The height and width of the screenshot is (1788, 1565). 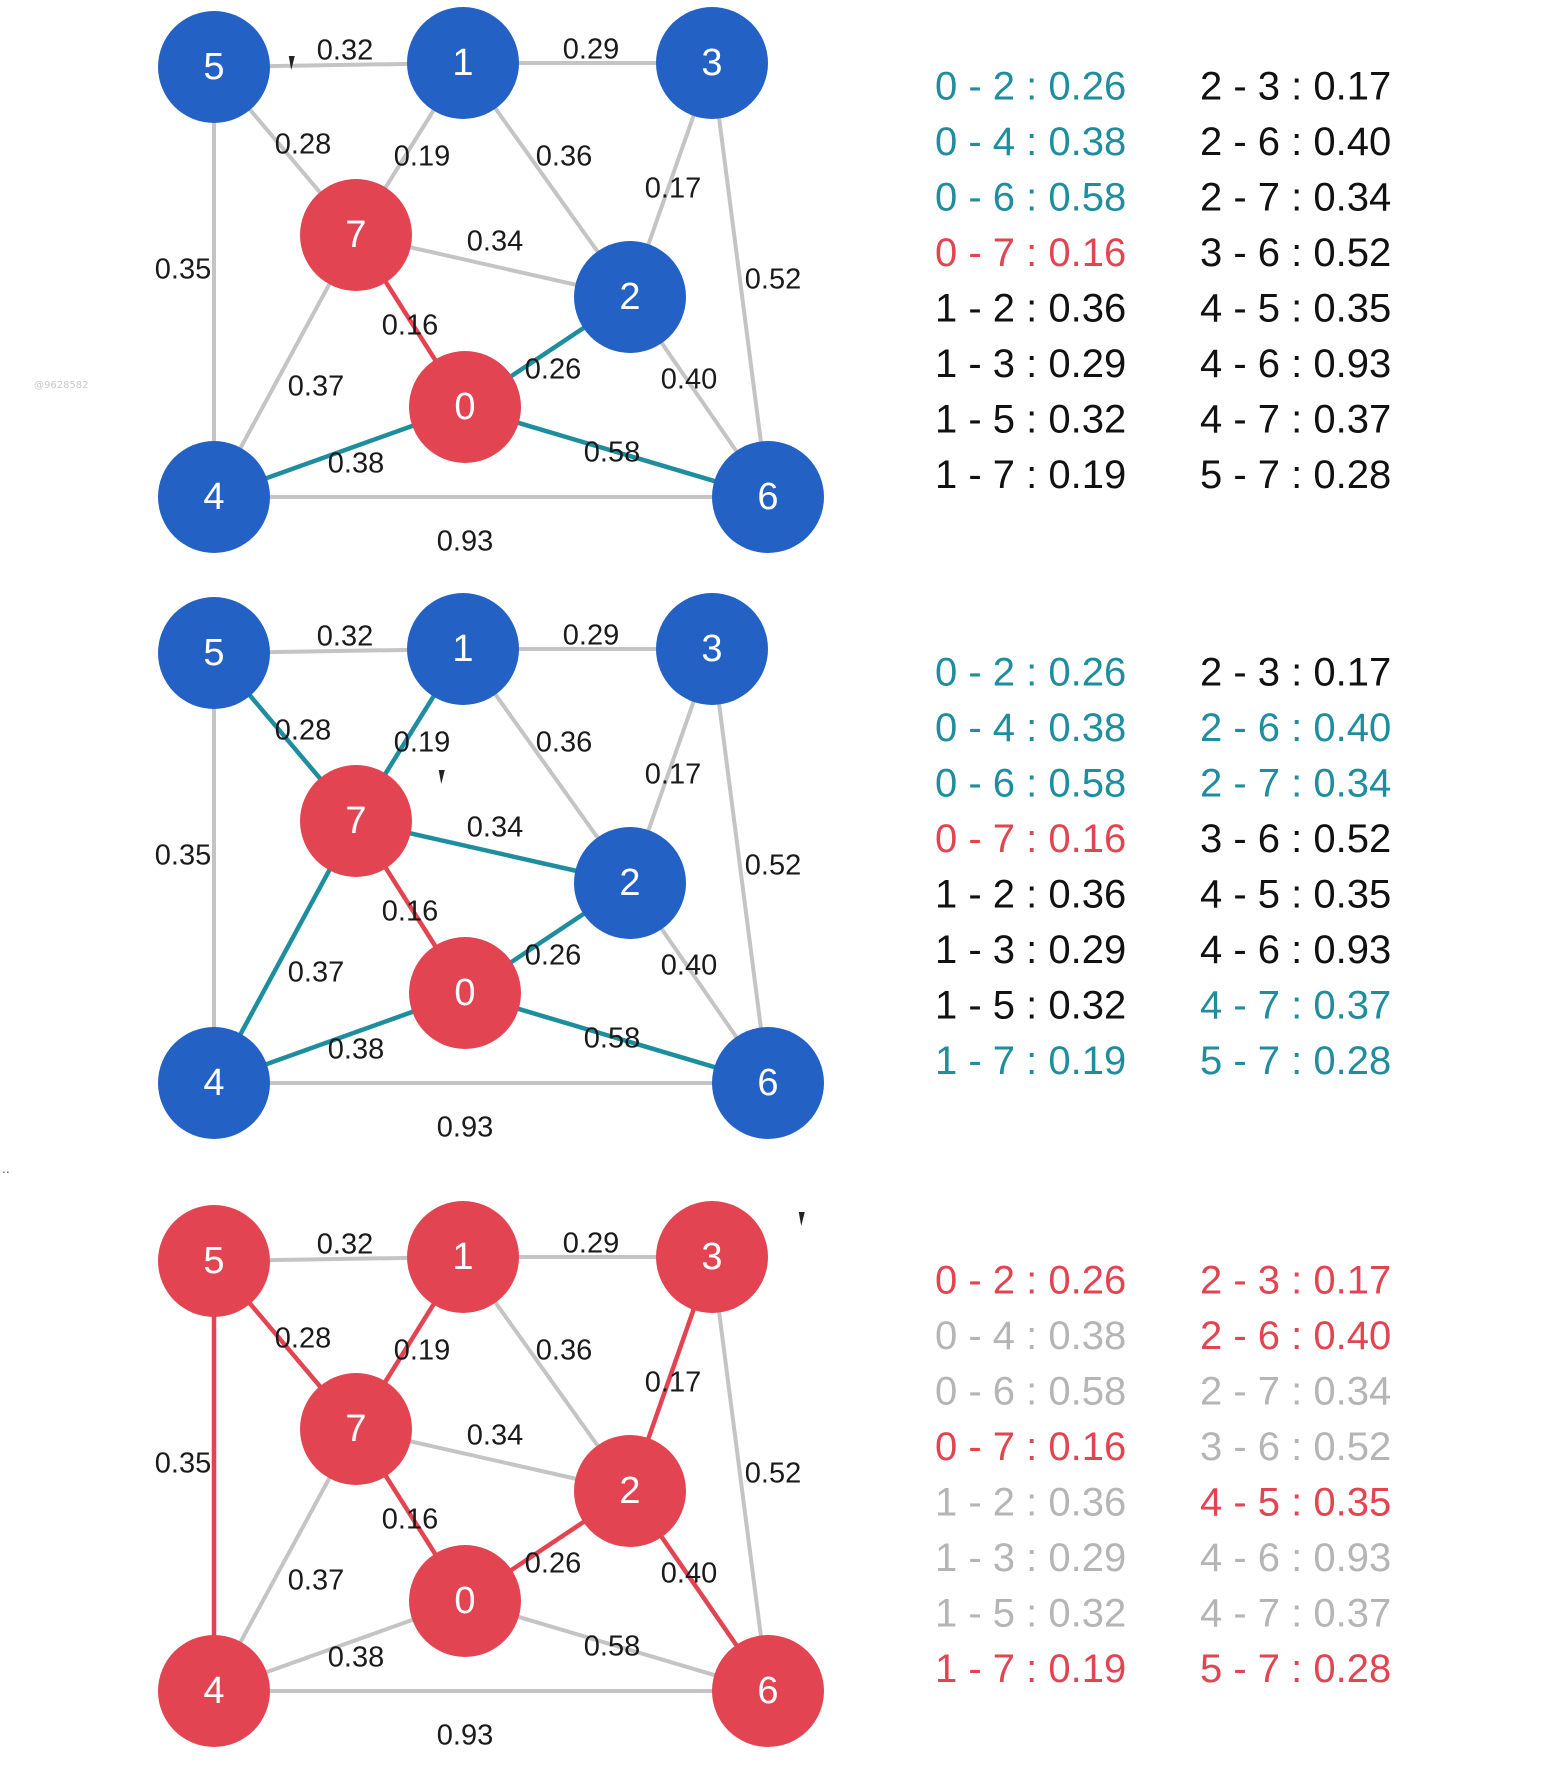 I want to click on edge-weight-label-2-3: 0.17, so click(x=673, y=775).